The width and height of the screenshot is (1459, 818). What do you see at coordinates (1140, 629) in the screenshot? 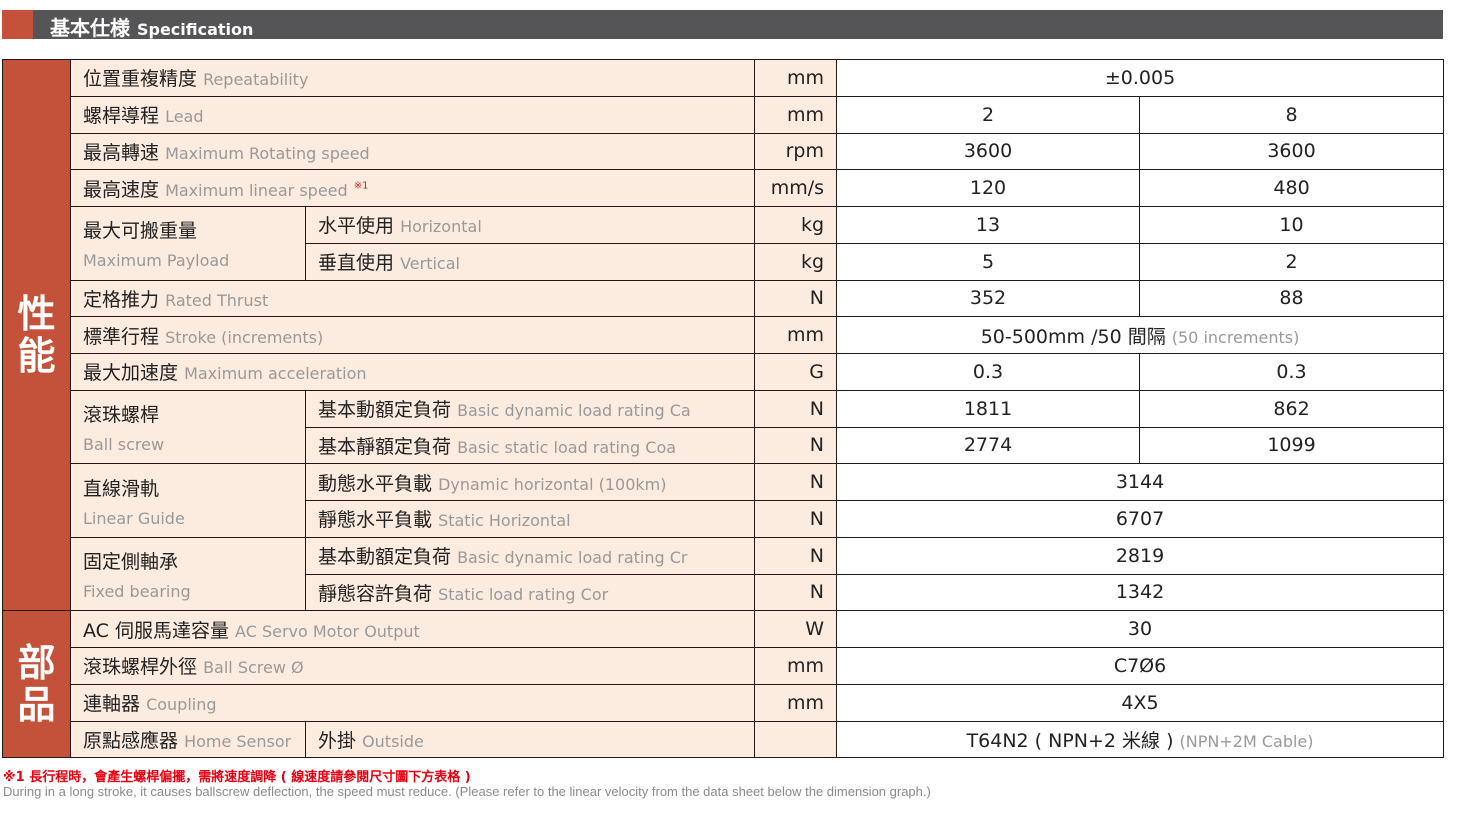
I see `value: 30` at bounding box center [1140, 629].